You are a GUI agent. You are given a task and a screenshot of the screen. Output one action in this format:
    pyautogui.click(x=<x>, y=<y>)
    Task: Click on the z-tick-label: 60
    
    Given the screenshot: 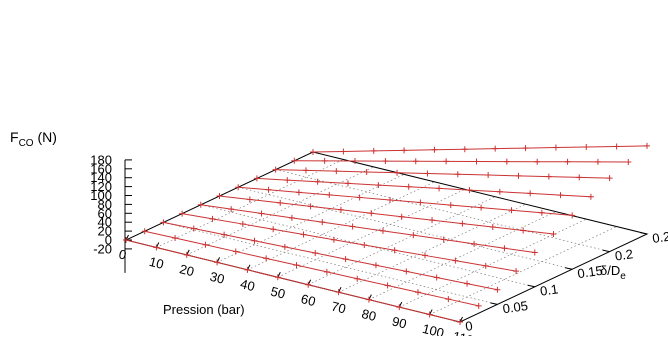 What is the action you would take?
    pyautogui.click(x=105, y=213)
    